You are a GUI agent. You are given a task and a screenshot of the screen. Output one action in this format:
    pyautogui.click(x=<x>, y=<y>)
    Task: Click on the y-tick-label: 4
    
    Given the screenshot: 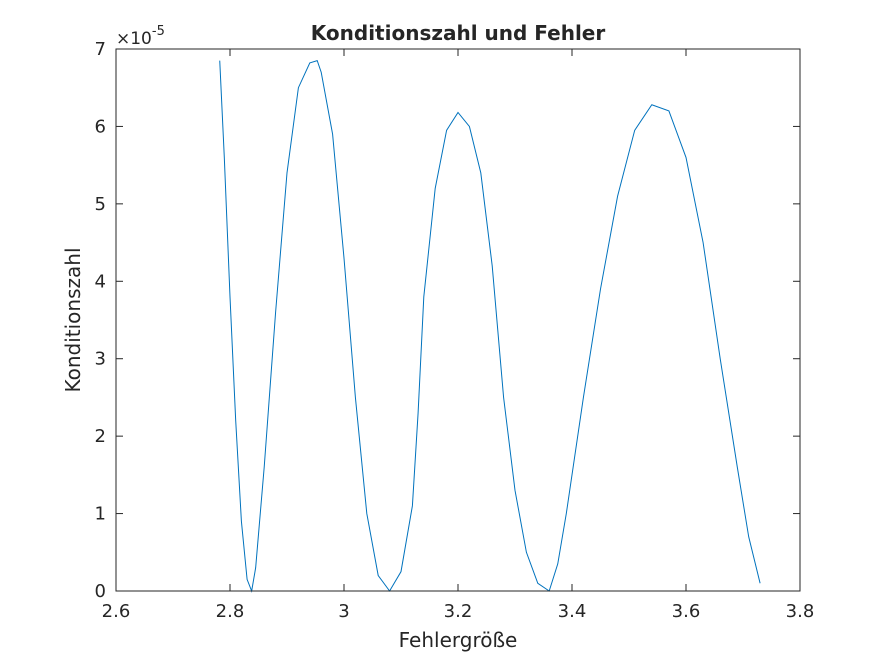 What is the action you would take?
    pyautogui.click(x=100, y=281)
    